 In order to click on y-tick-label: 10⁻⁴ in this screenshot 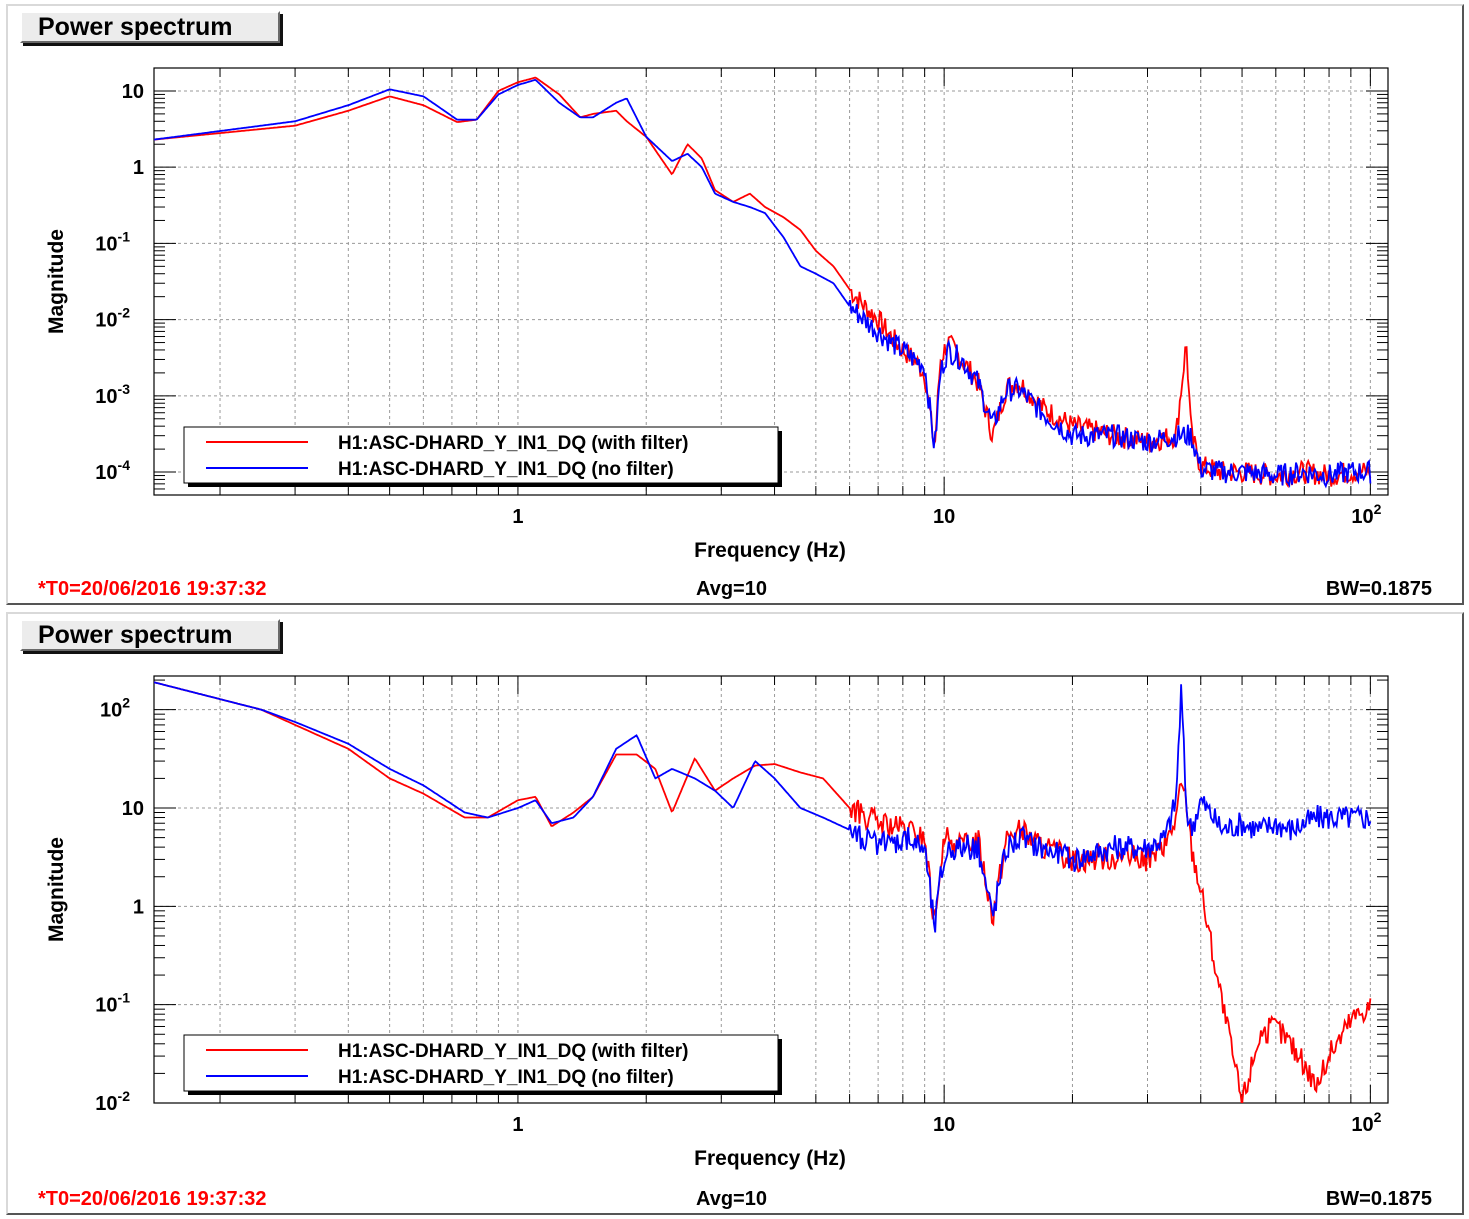, I will do `click(112, 470)`.